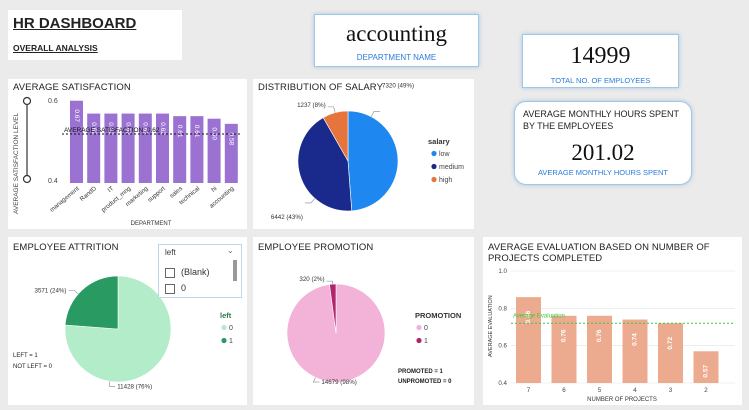 The width and height of the screenshot is (749, 410). What do you see at coordinates (398, 85) in the screenshot?
I see `salary-data-label: 7320 (49%)` at bounding box center [398, 85].